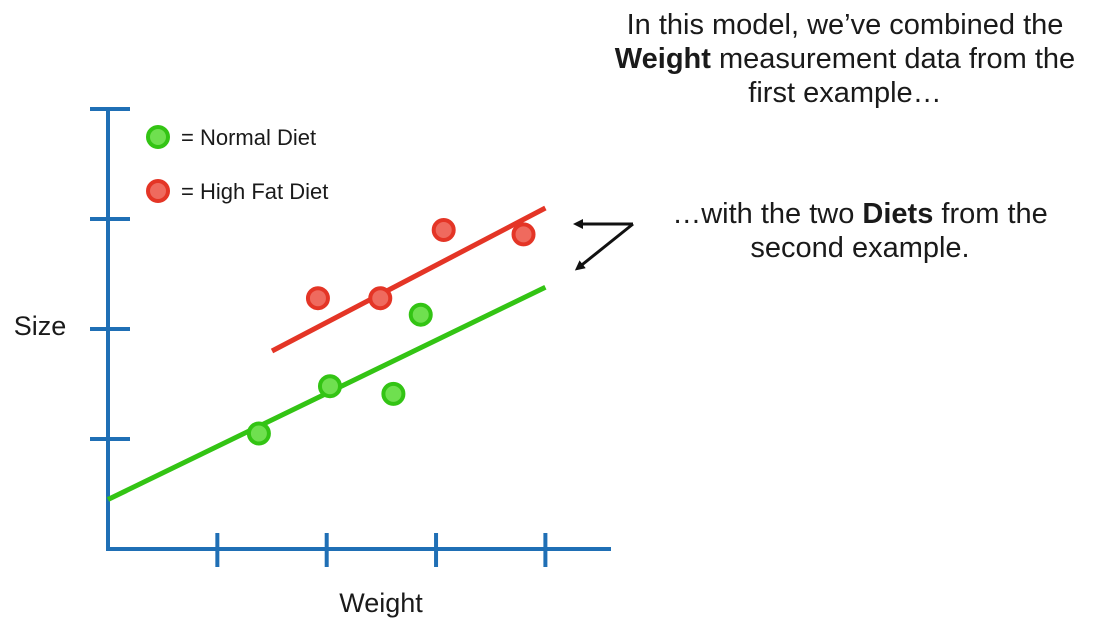  I want to click on pointer-arrows, so click(603, 245).